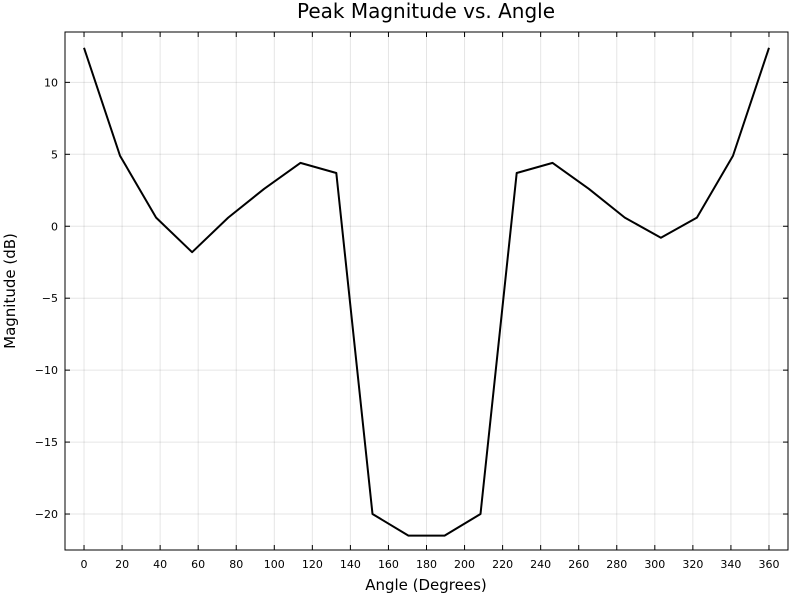 The image size is (800, 600). I want to click on y-tick-label: 5, so click(54, 154).